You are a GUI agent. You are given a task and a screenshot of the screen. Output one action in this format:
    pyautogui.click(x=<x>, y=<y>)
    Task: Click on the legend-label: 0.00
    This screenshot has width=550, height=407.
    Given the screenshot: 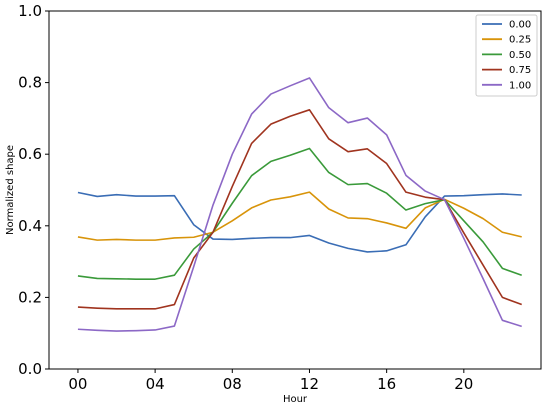 What is the action you would take?
    pyautogui.click(x=520, y=25)
    